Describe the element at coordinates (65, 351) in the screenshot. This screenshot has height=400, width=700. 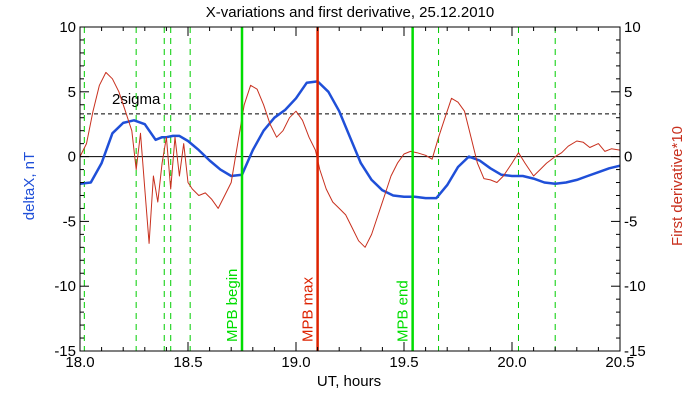
I see `y-tick-label-left-5: -15` at that location.